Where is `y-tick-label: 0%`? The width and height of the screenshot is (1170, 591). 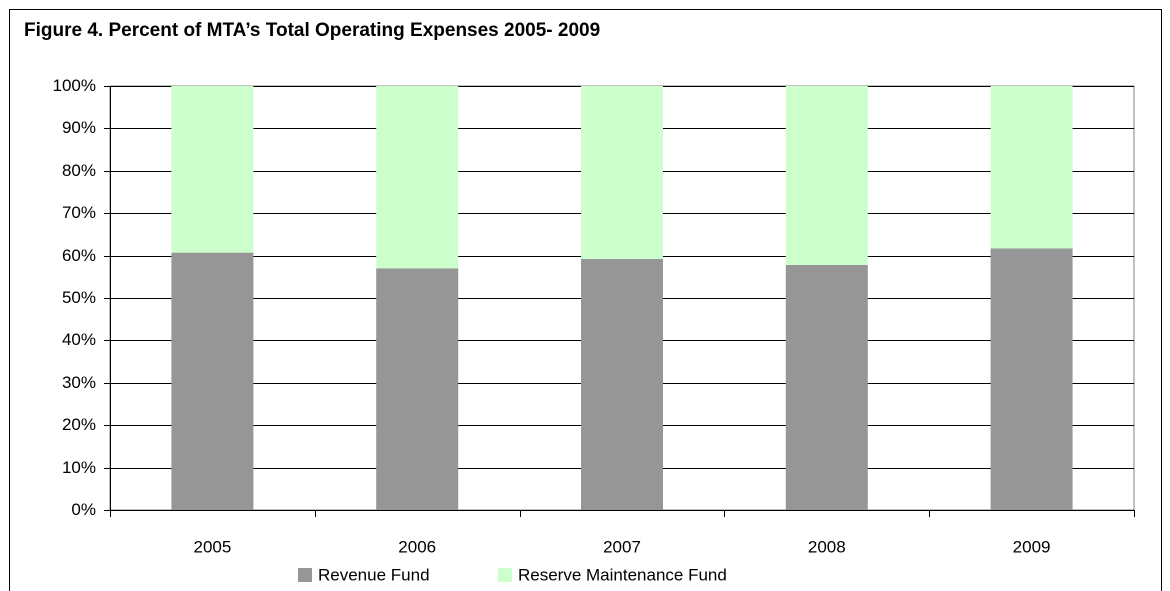 y-tick-label: 0% is located at coordinates (83, 509).